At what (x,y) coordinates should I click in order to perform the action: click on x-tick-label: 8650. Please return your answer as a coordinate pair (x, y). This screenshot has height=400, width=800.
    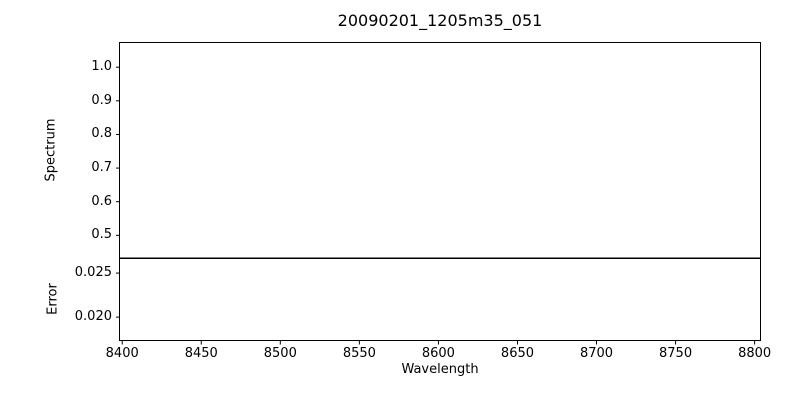
    Looking at the image, I should click on (517, 353).